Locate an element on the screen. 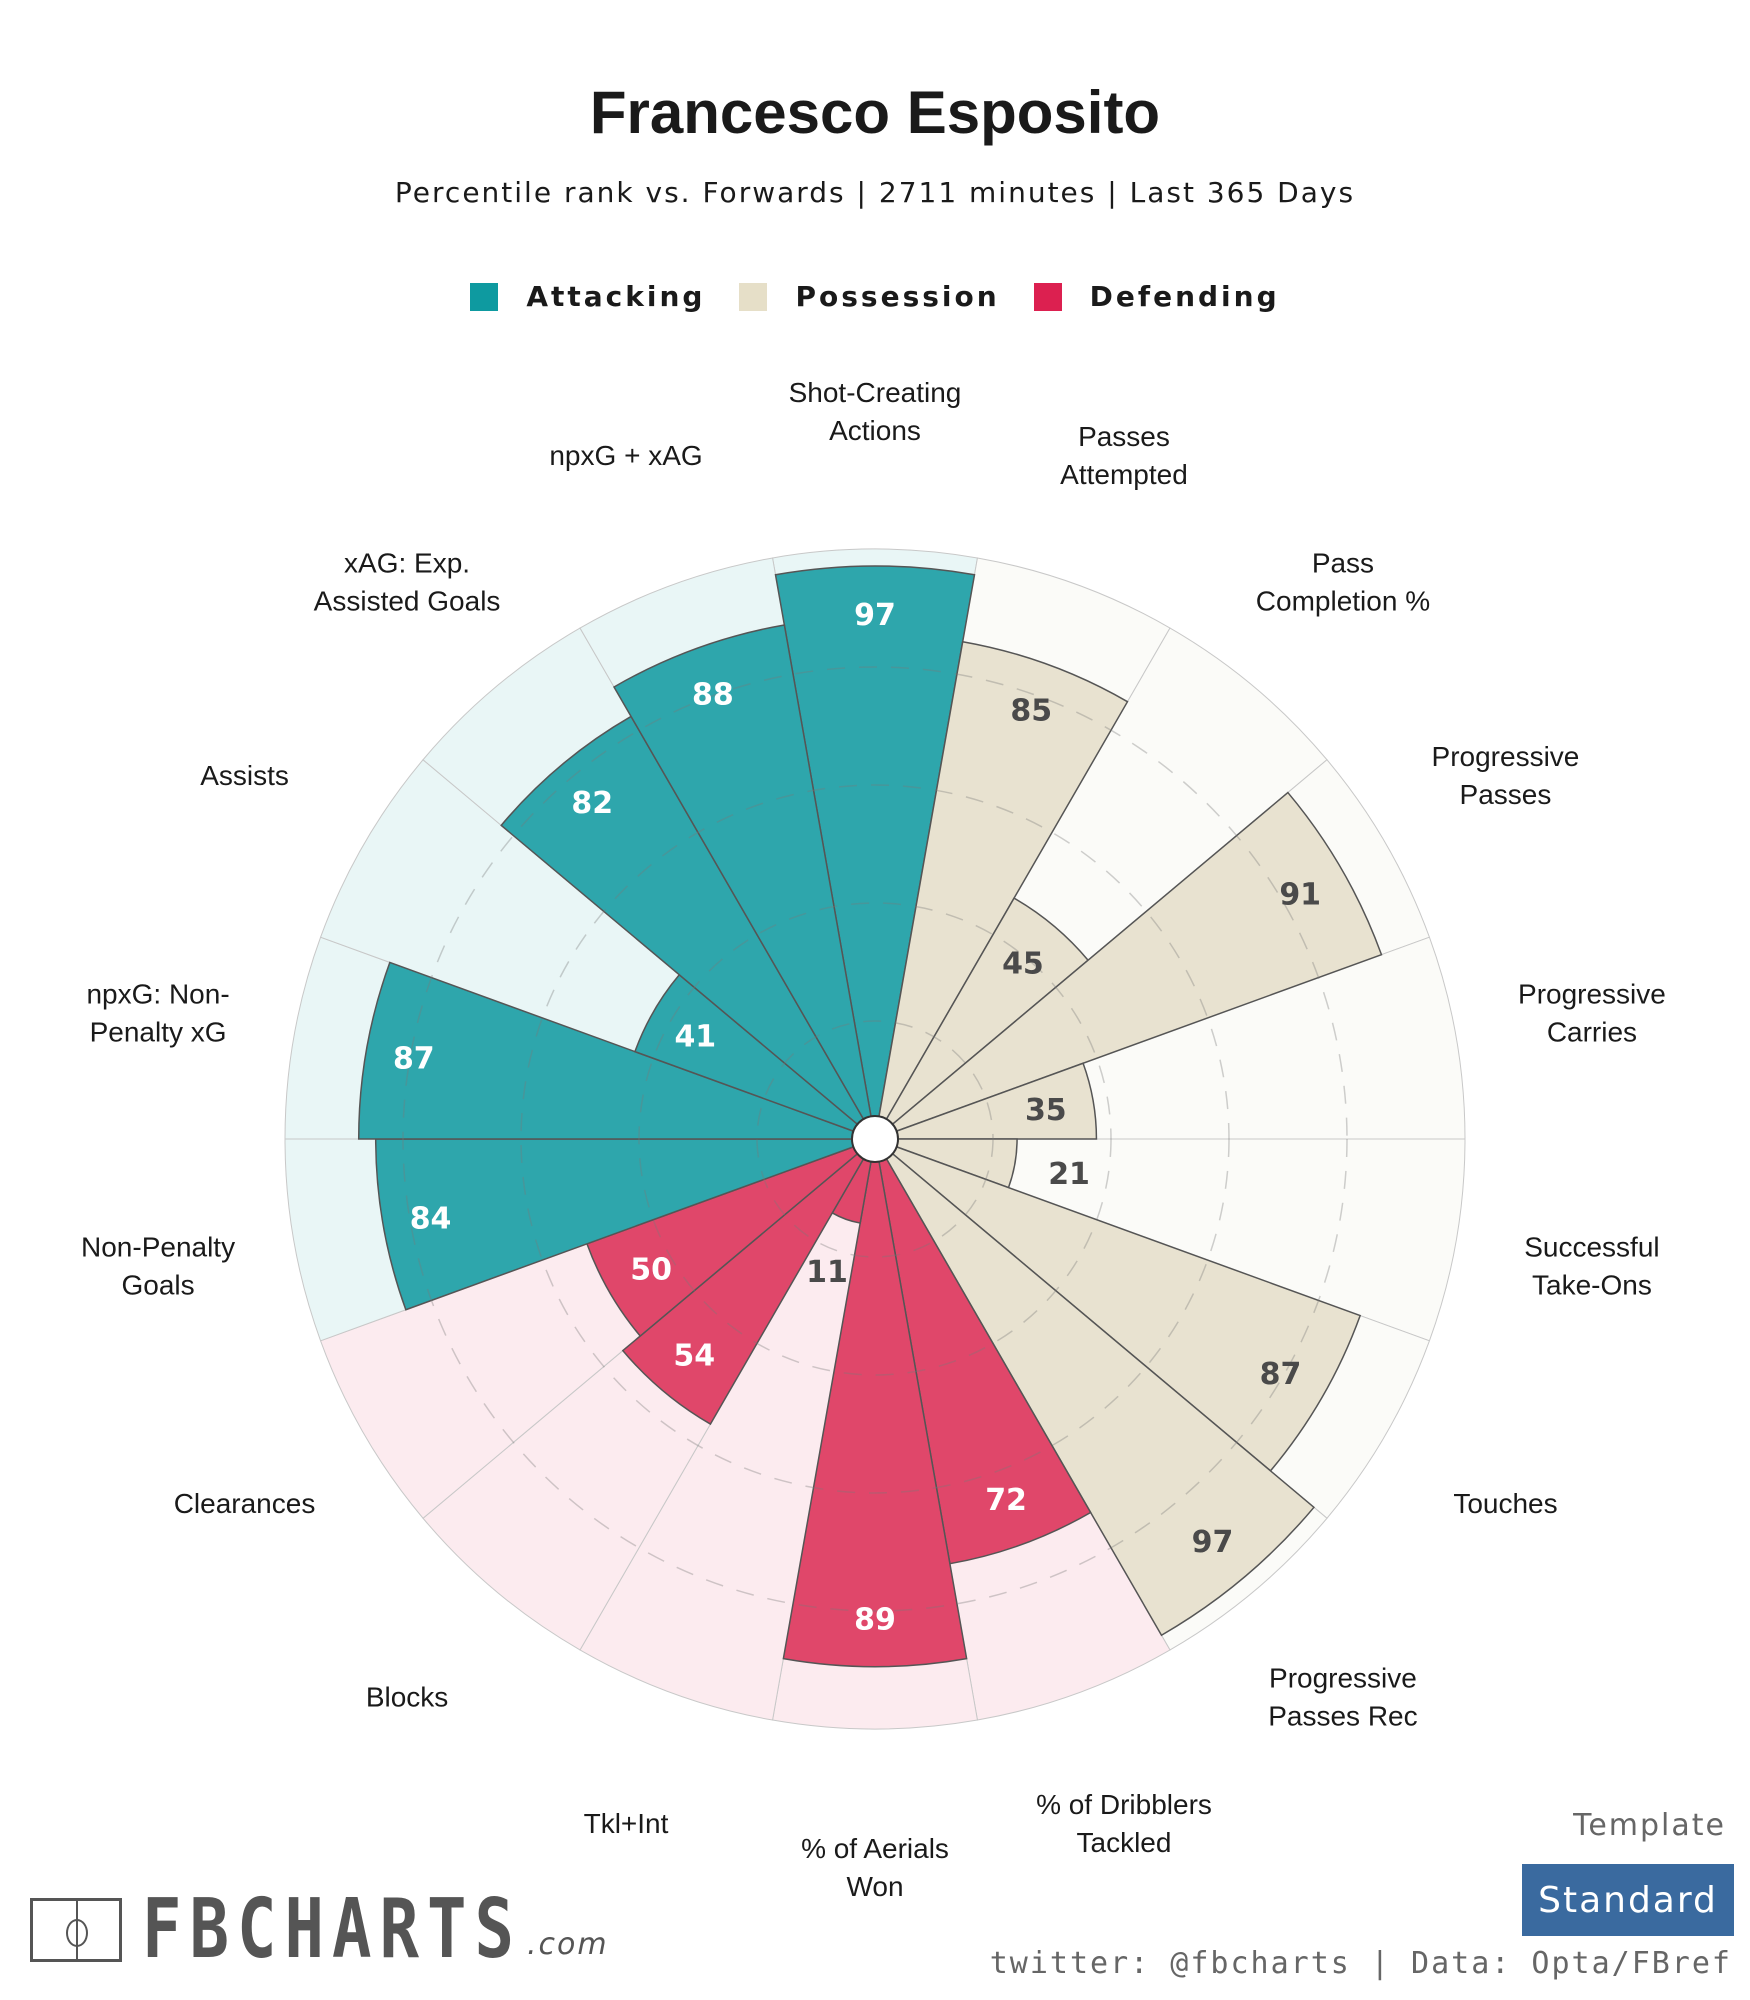 The height and width of the screenshot is (2000, 1750). metric-label-progressive-carries: Progressive Carries is located at coordinates (1592, 1013).